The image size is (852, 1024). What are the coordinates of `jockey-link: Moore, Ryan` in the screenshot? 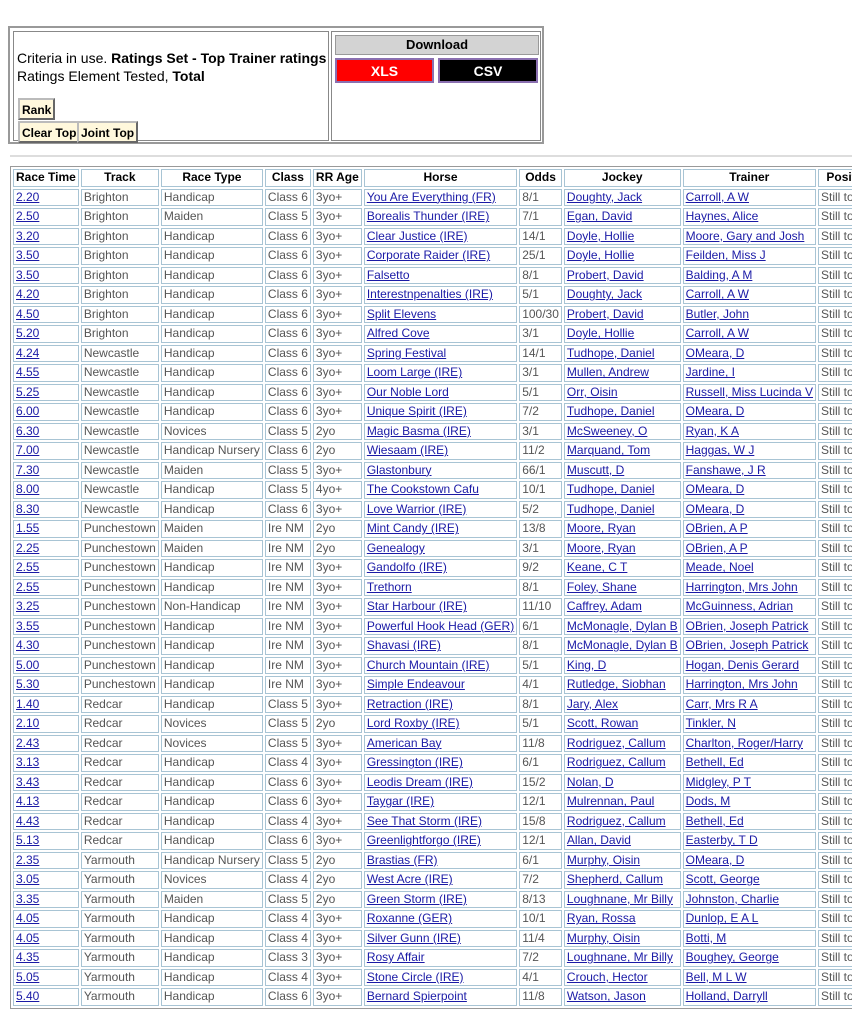 It's located at (601, 547).